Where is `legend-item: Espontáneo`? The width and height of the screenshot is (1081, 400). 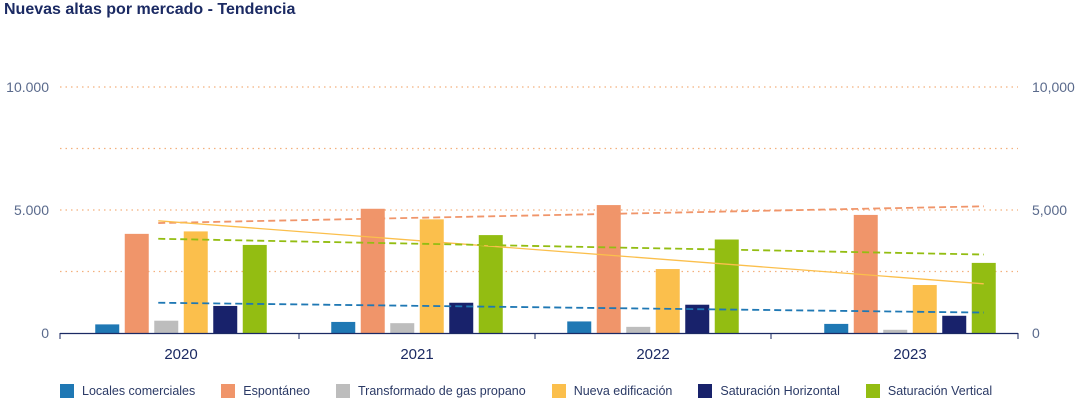
legend-item: Espontáneo is located at coordinates (265, 391).